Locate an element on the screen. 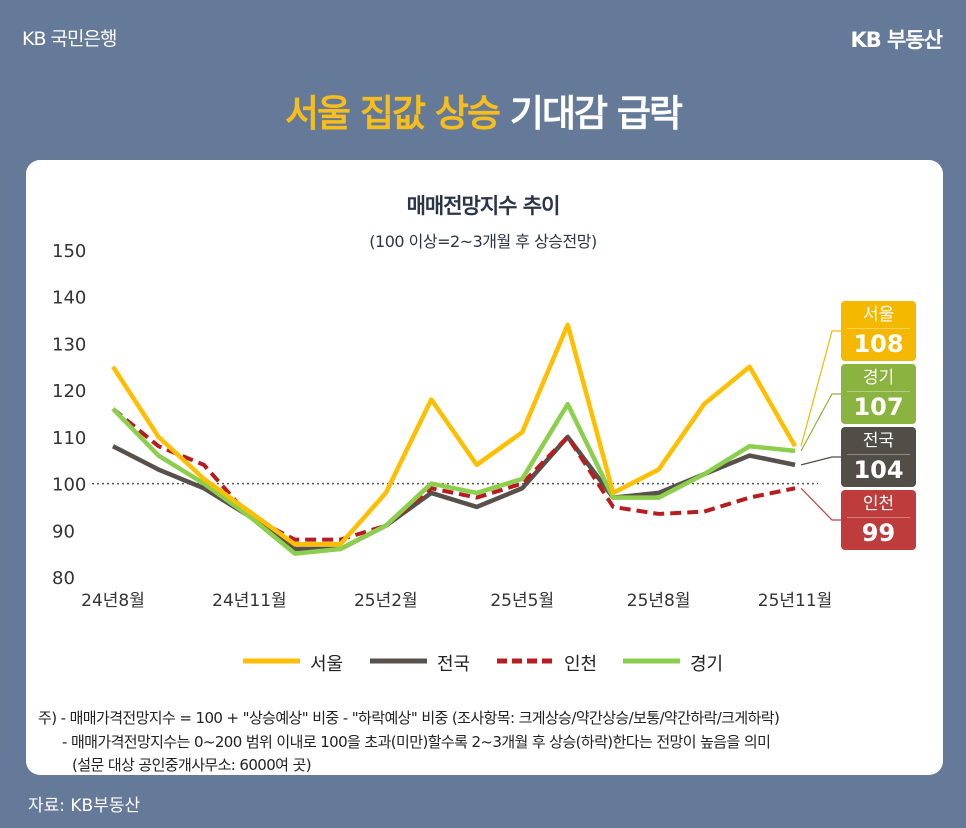  y-tick-label: 120 is located at coordinates (69, 391).